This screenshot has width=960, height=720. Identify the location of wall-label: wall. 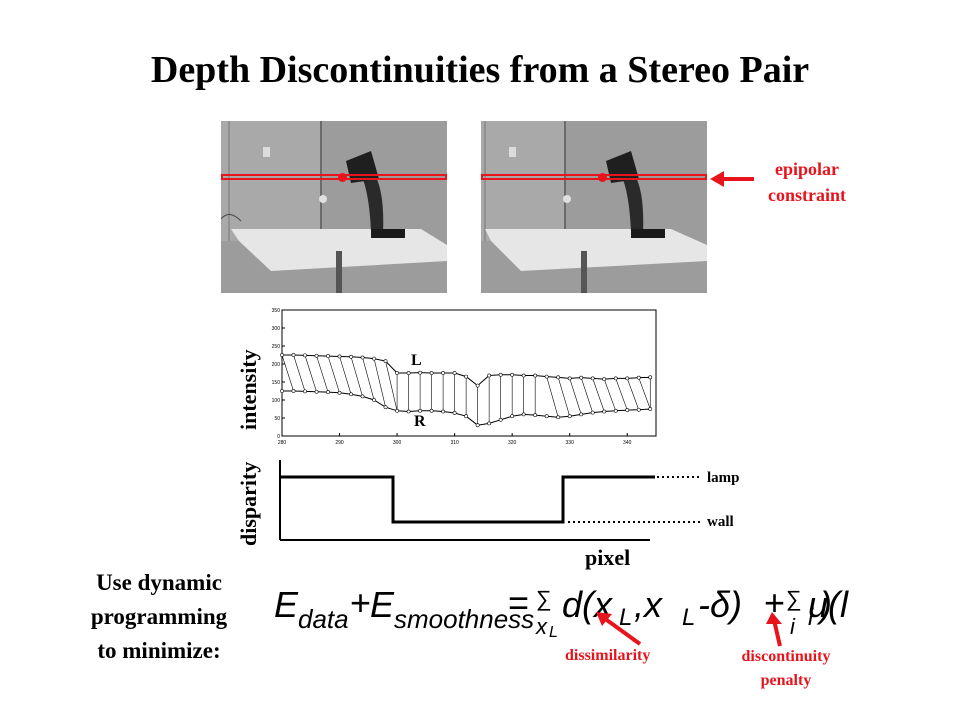
(720, 522).